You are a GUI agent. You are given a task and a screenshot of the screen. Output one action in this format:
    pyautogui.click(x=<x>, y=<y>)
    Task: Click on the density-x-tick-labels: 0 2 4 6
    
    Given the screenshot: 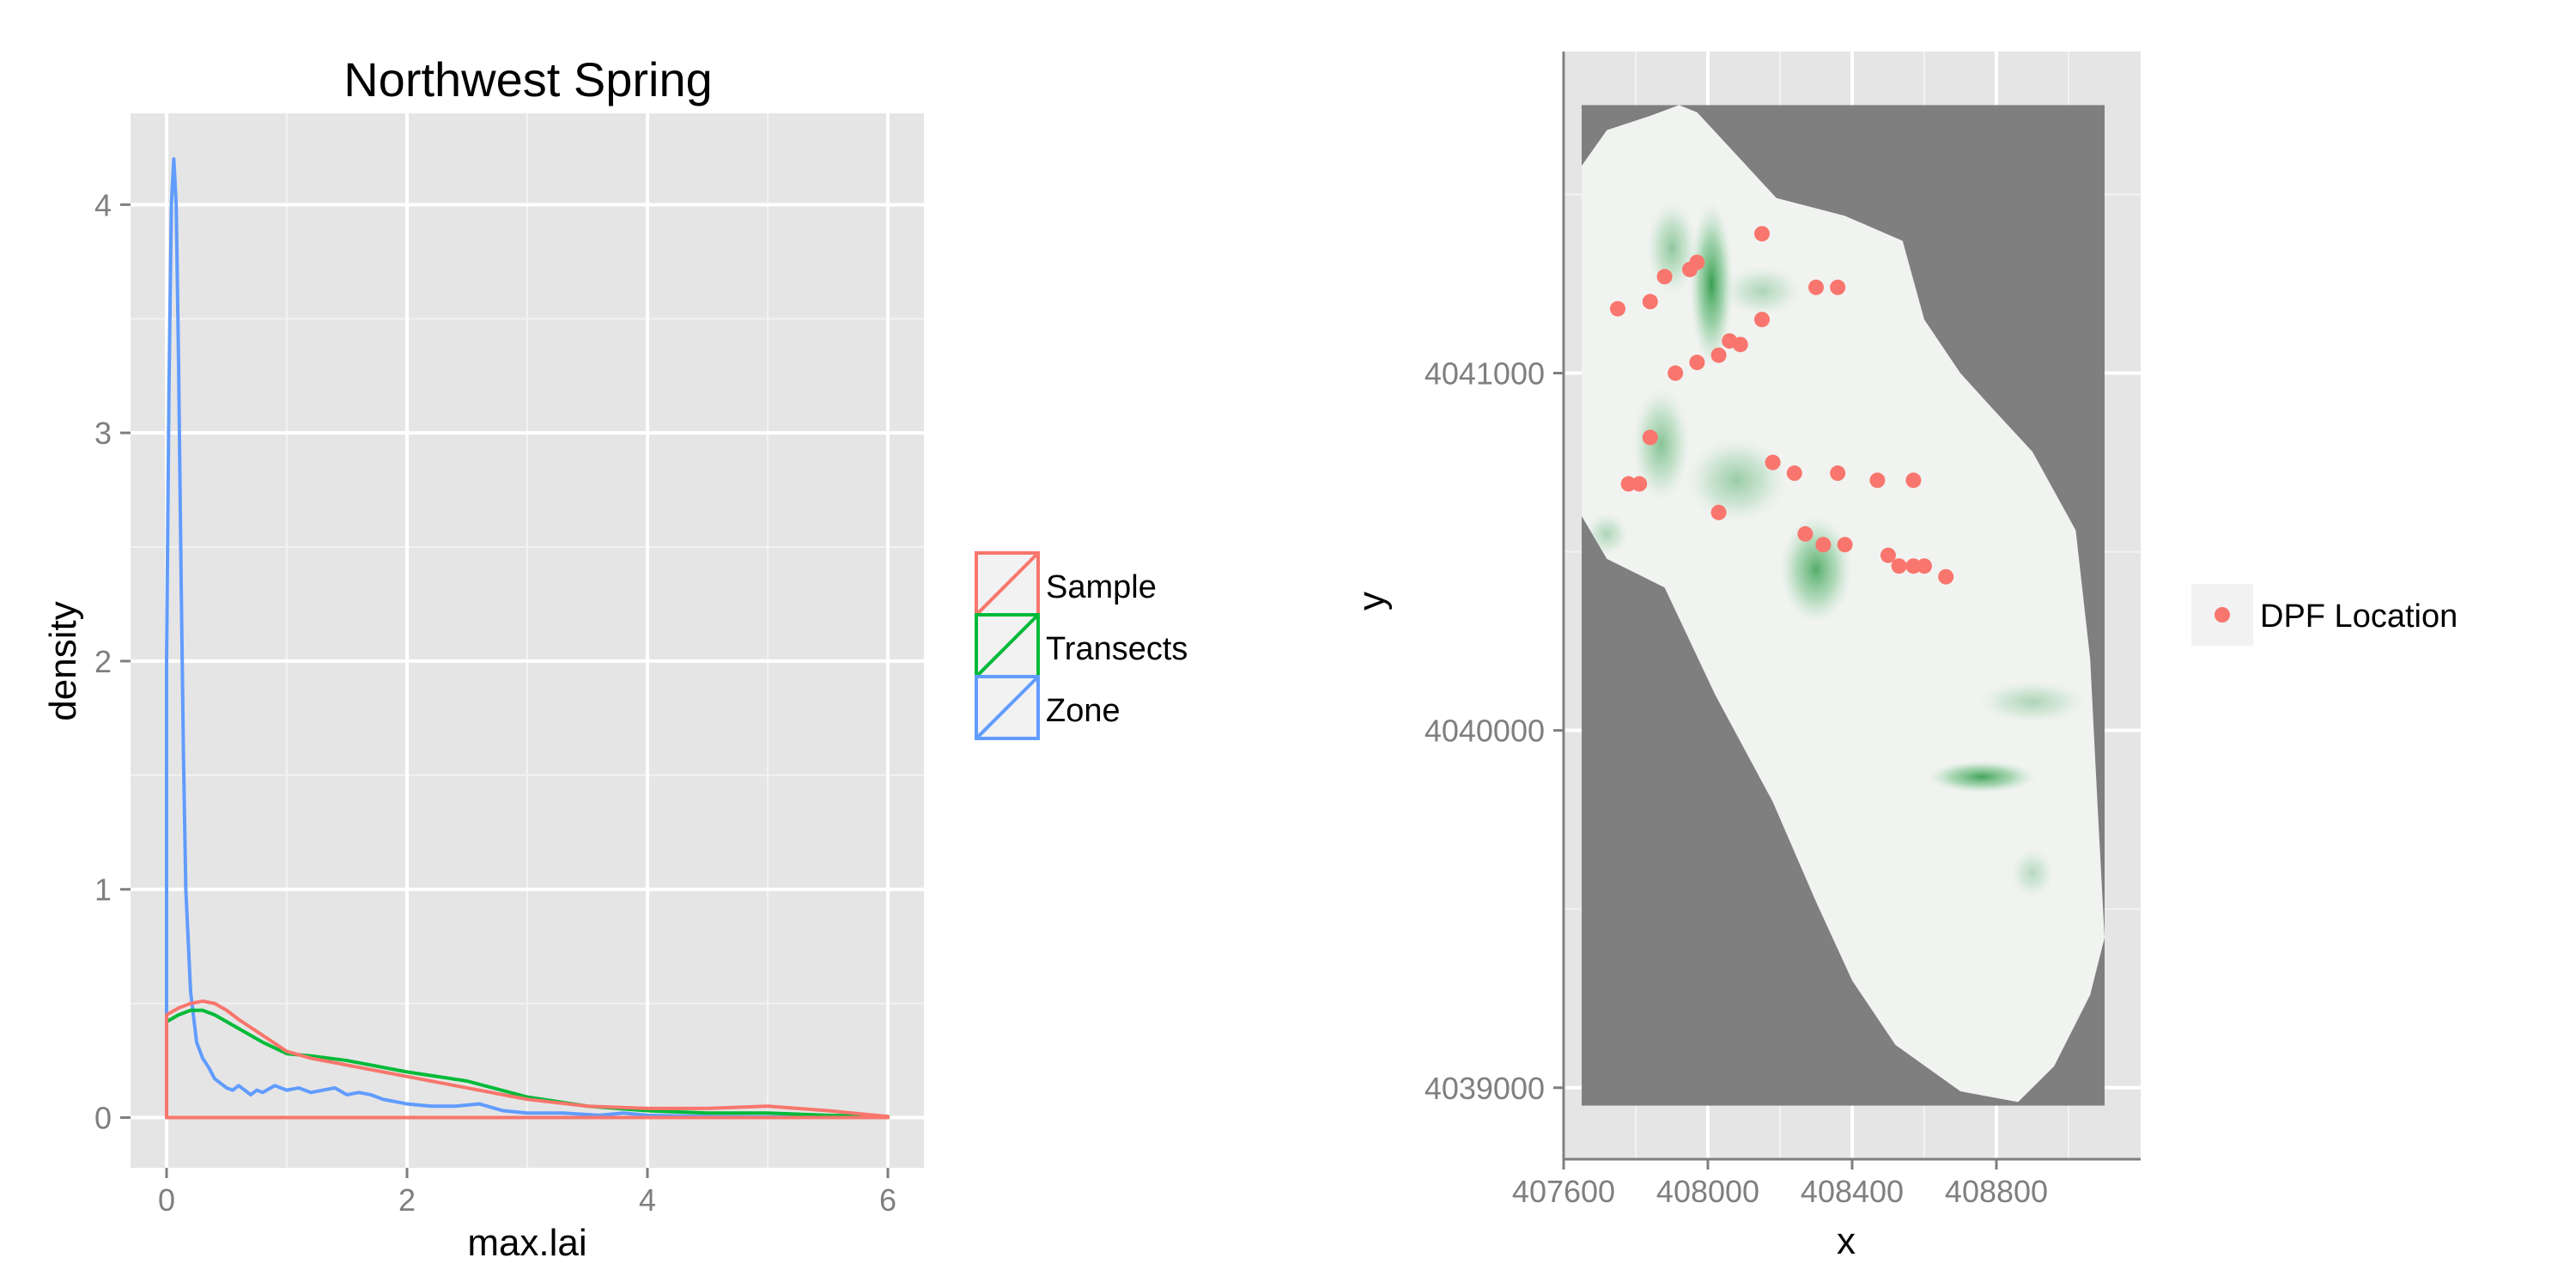 What is the action you would take?
    pyautogui.click(x=527, y=1200)
    